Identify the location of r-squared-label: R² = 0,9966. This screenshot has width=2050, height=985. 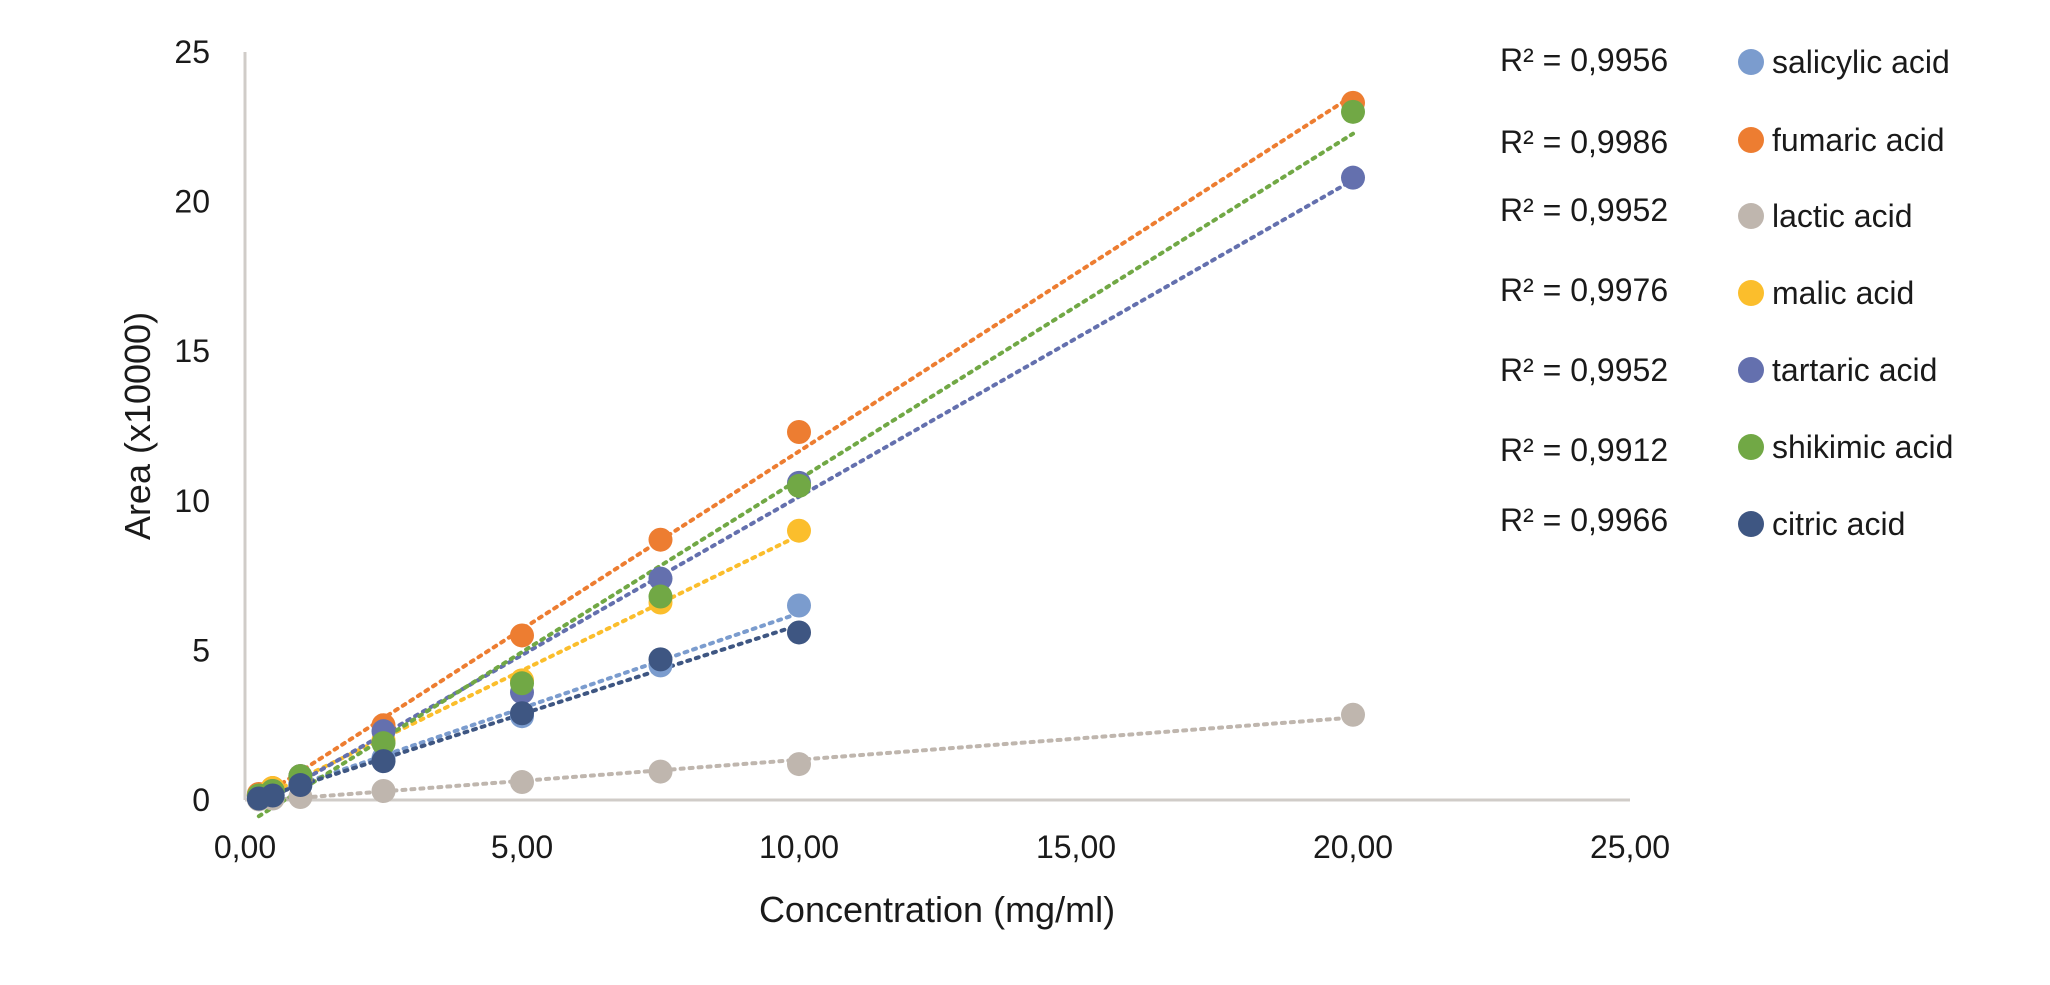
(1584, 520).